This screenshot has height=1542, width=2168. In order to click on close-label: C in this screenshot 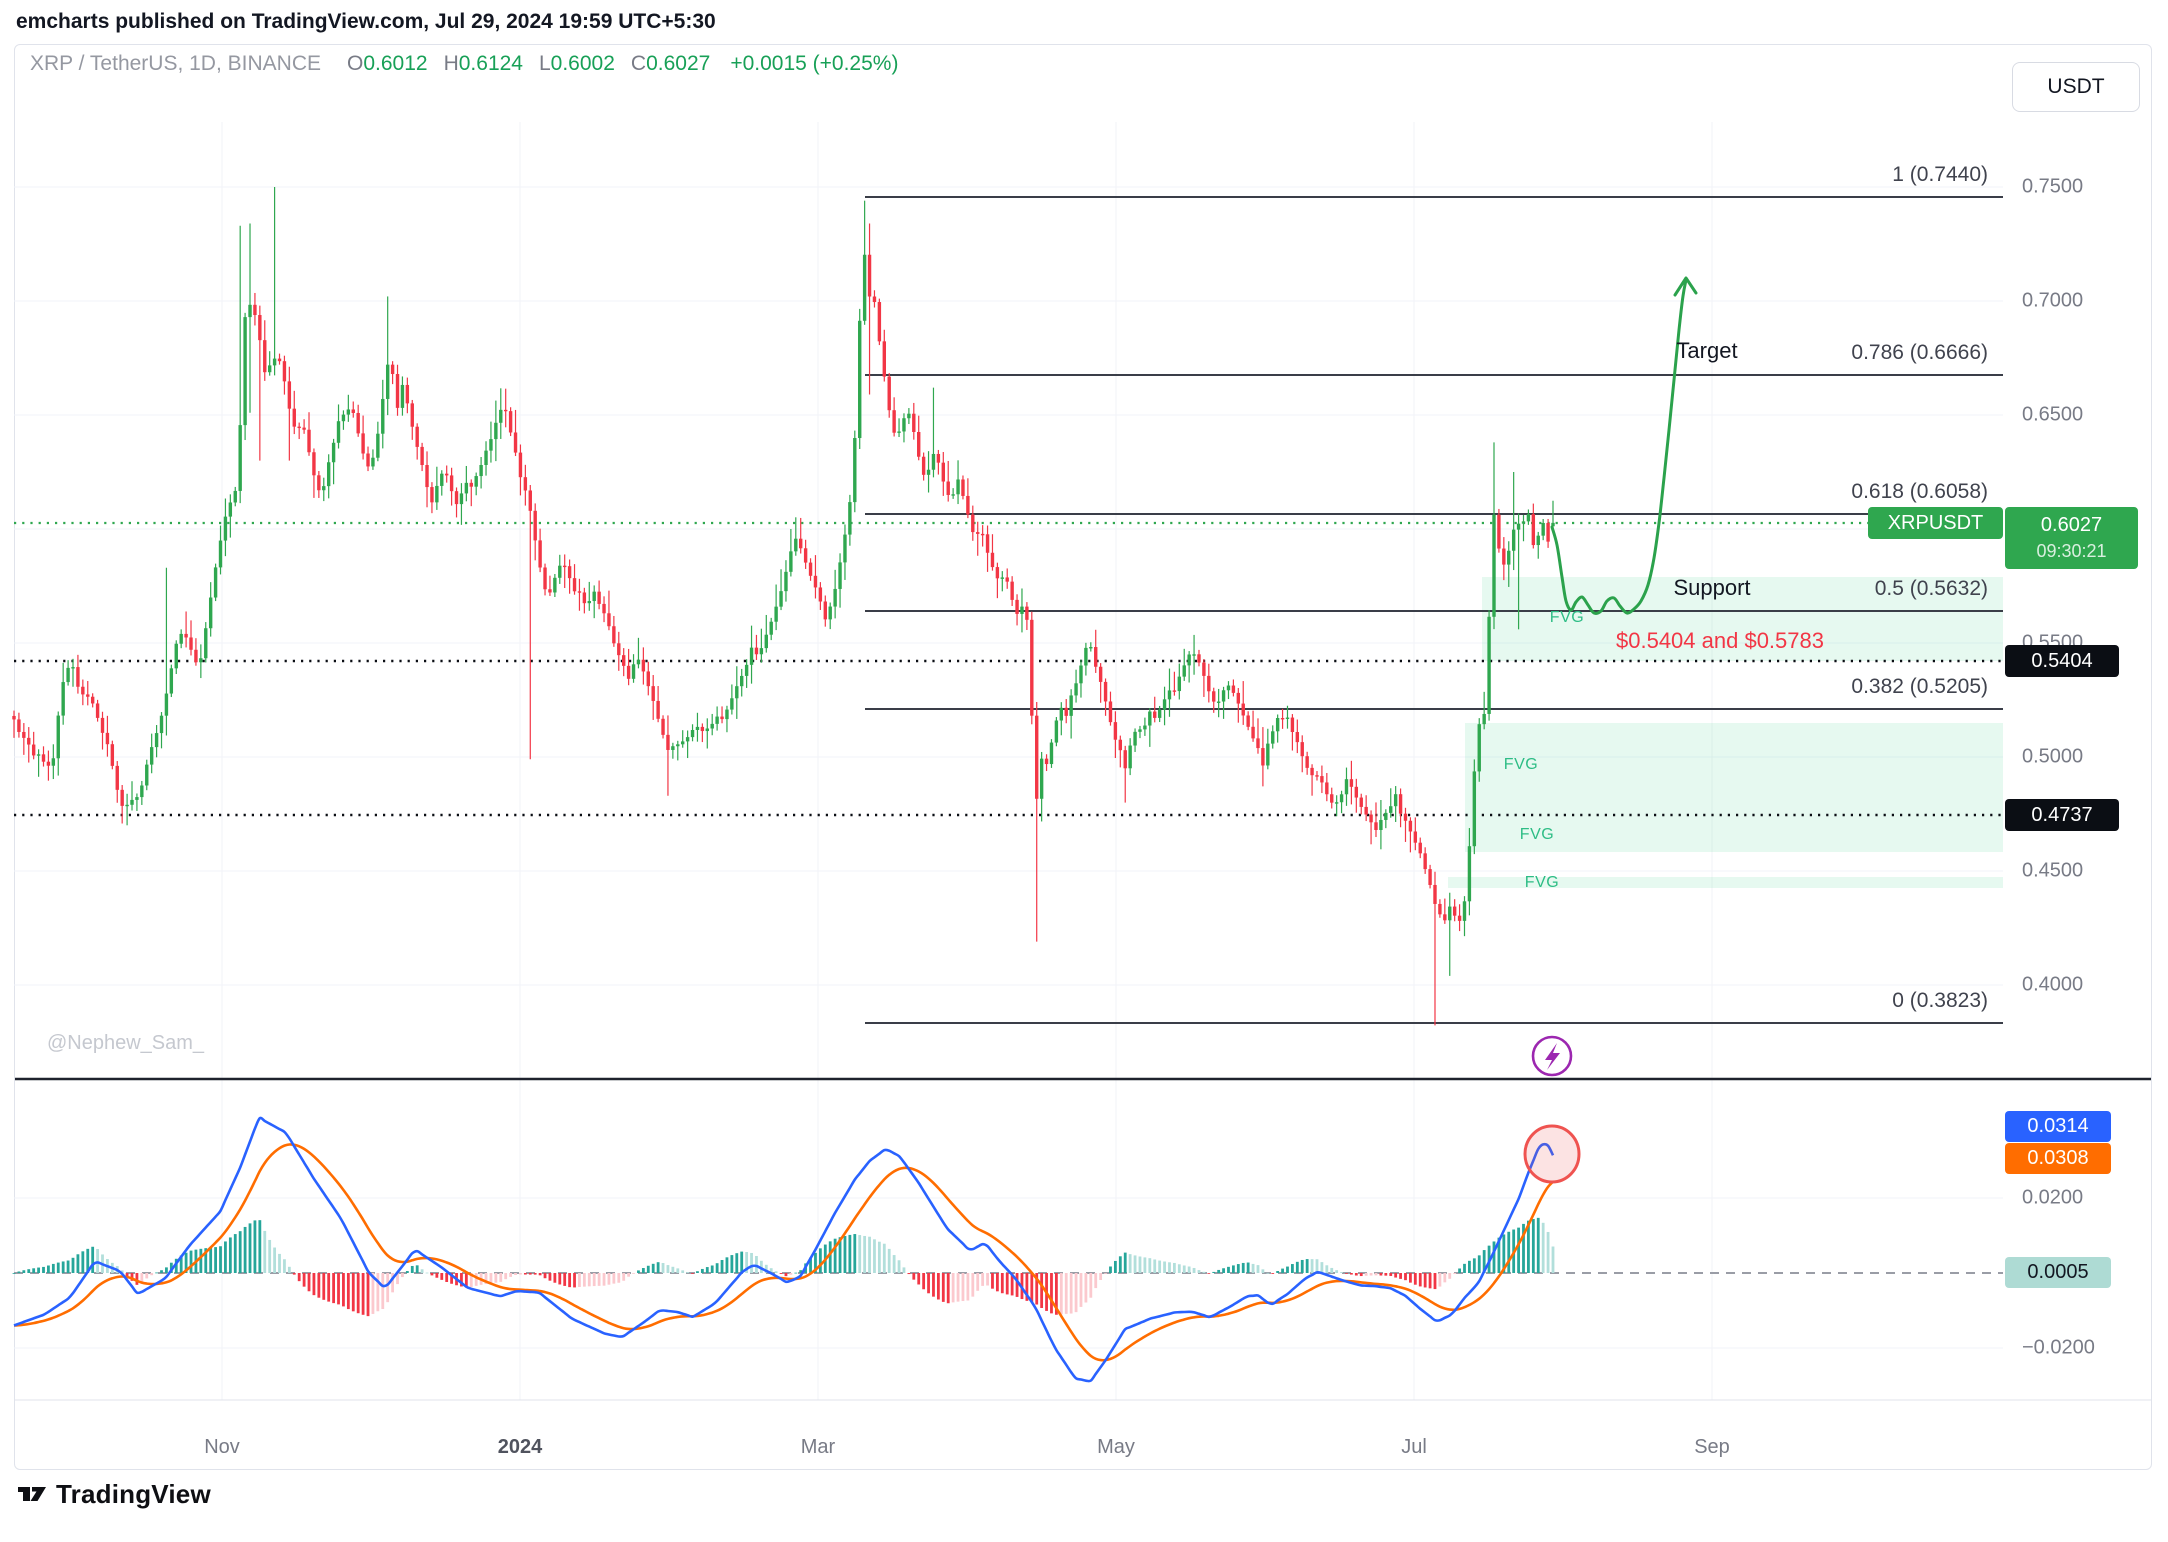, I will do `click(638, 63)`.